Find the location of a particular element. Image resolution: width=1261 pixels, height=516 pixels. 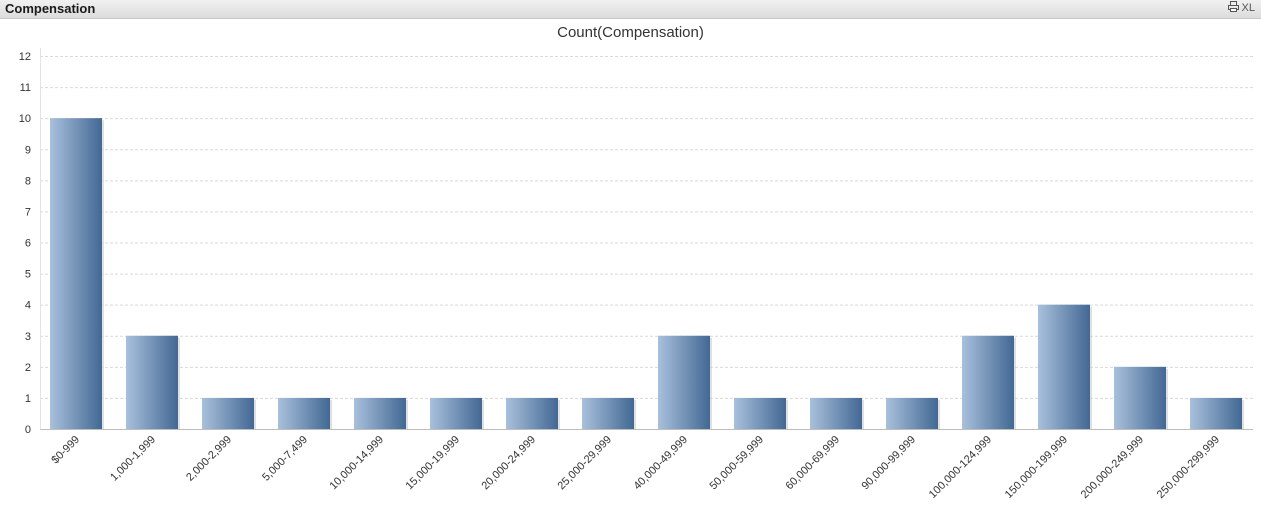

window-title: Compensation is located at coordinates (50, 8).